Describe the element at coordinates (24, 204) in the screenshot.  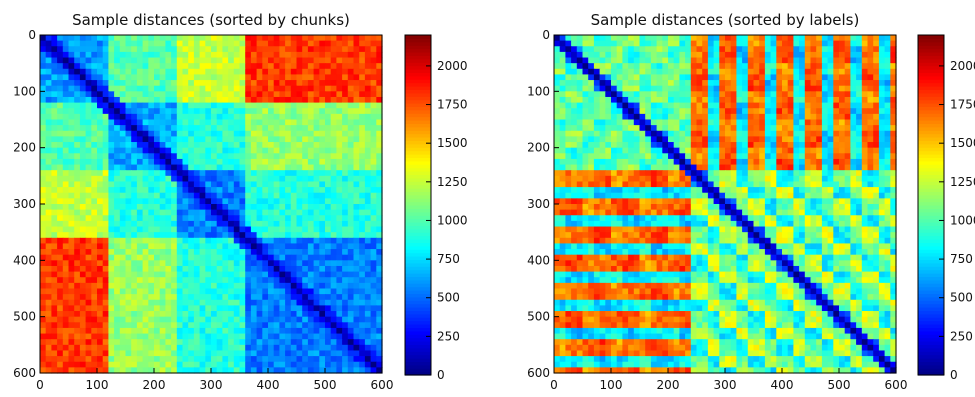
I see `y-tick-label: 300` at that location.